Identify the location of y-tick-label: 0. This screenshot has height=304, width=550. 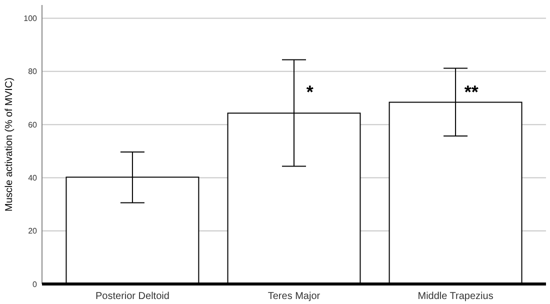
(35, 284).